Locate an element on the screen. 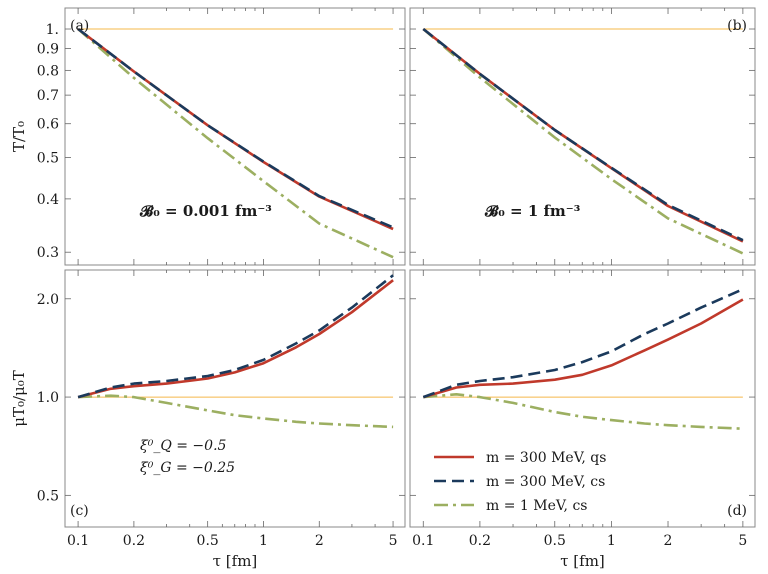 This screenshot has width=768, height=574. legend-label: m = 300 MeV, cs is located at coordinates (545, 482).